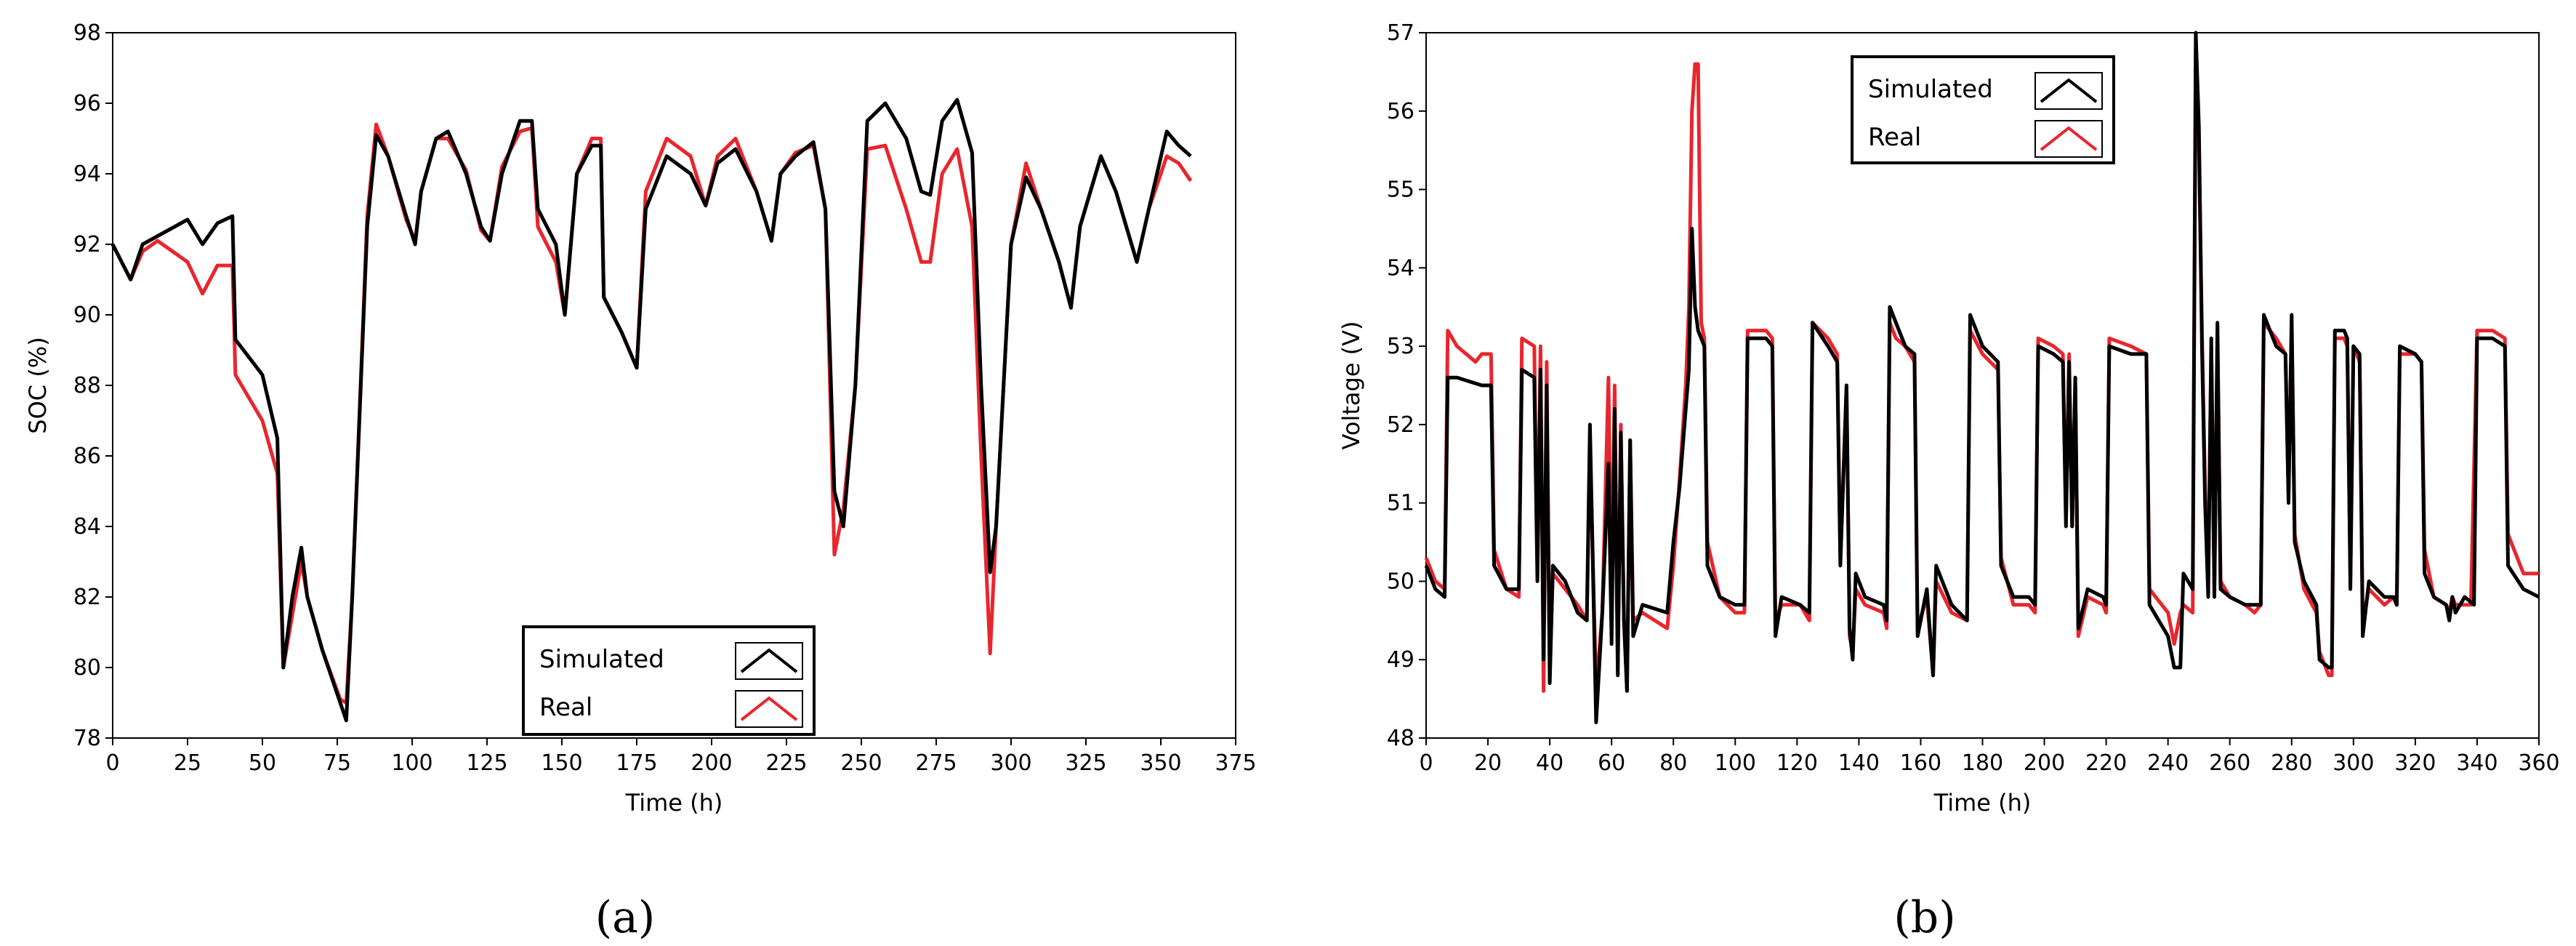 This screenshot has height=946, width=2576. Describe the element at coordinates (1859, 763) in the screenshot. I see `x-tick-label: 140` at that location.